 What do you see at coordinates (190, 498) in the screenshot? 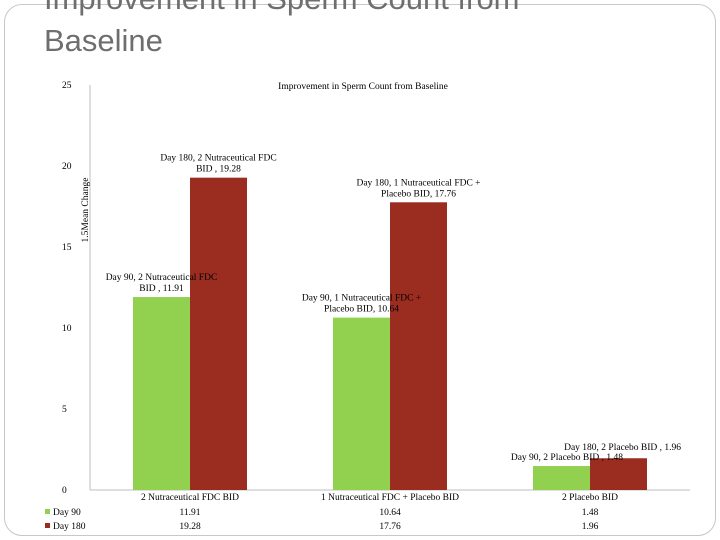
I see `category-label: 2 Nutraceutical FDC BID` at bounding box center [190, 498].